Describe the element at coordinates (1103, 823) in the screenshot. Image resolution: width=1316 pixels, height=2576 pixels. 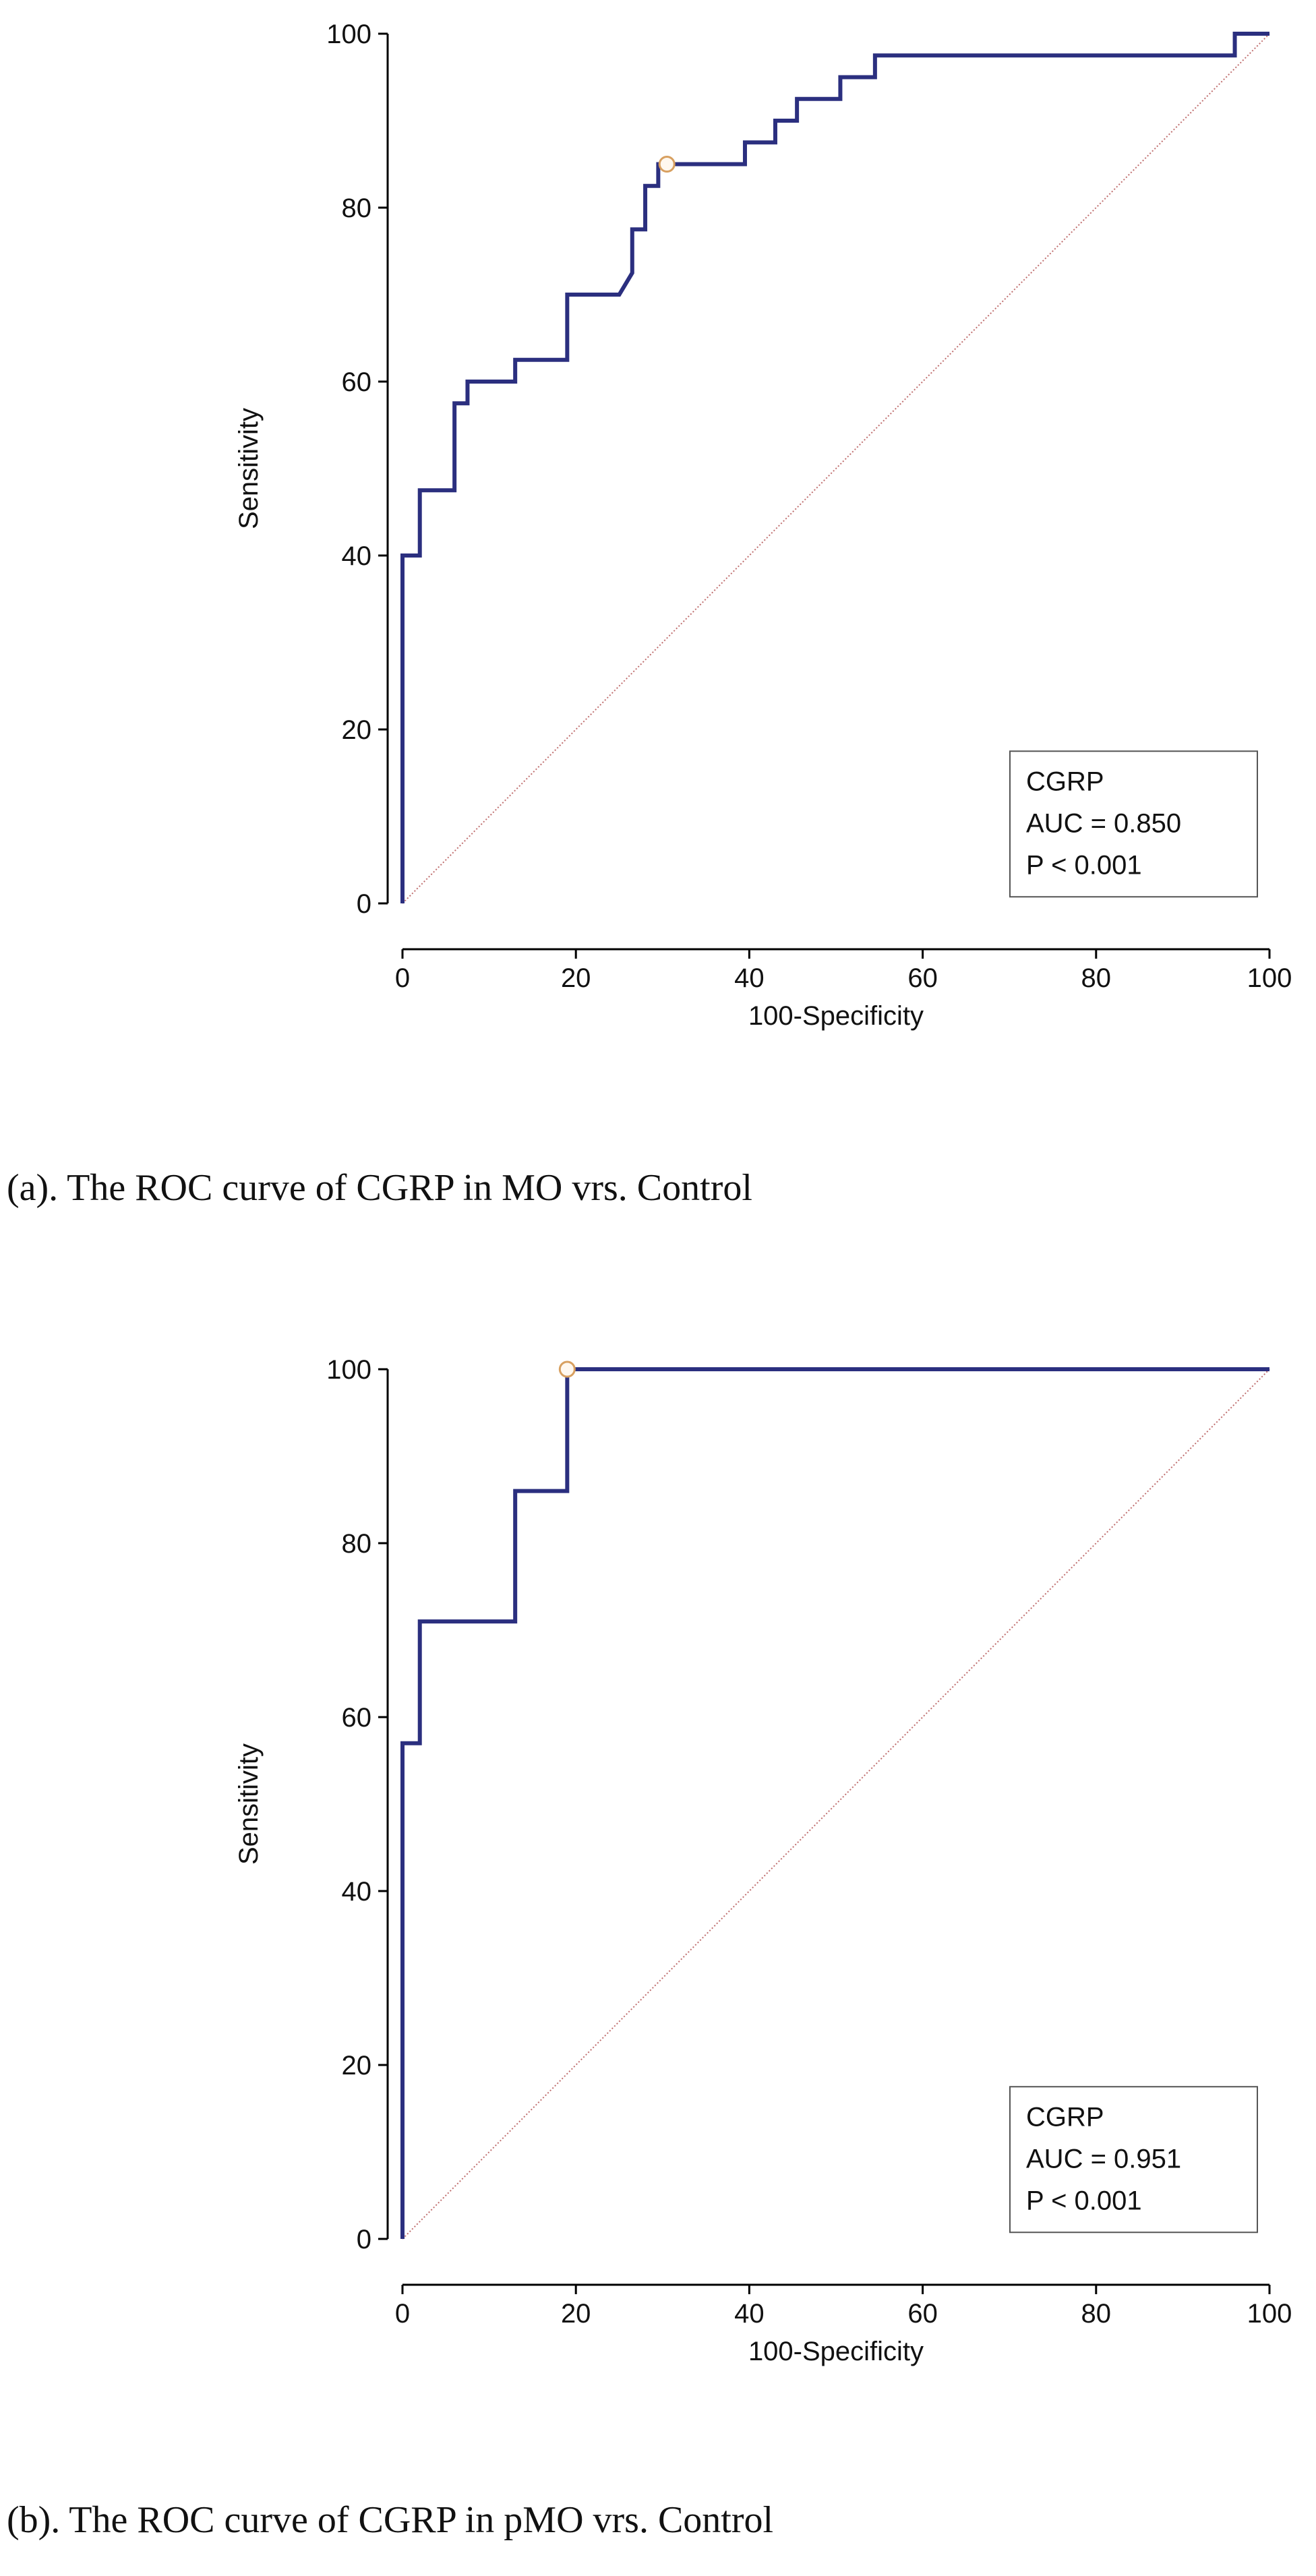
I see `legend-line: AUC = 0.850` at that location.